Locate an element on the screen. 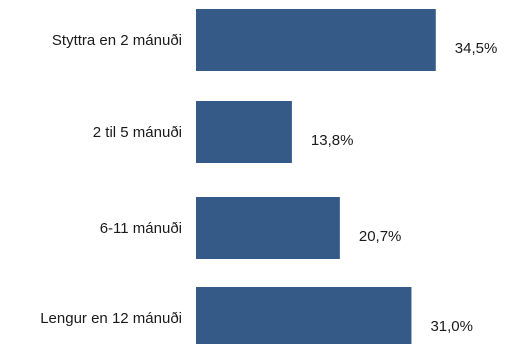 The image size is (508, 349). value-label: 13,8% is located at coordinates (332, 140).